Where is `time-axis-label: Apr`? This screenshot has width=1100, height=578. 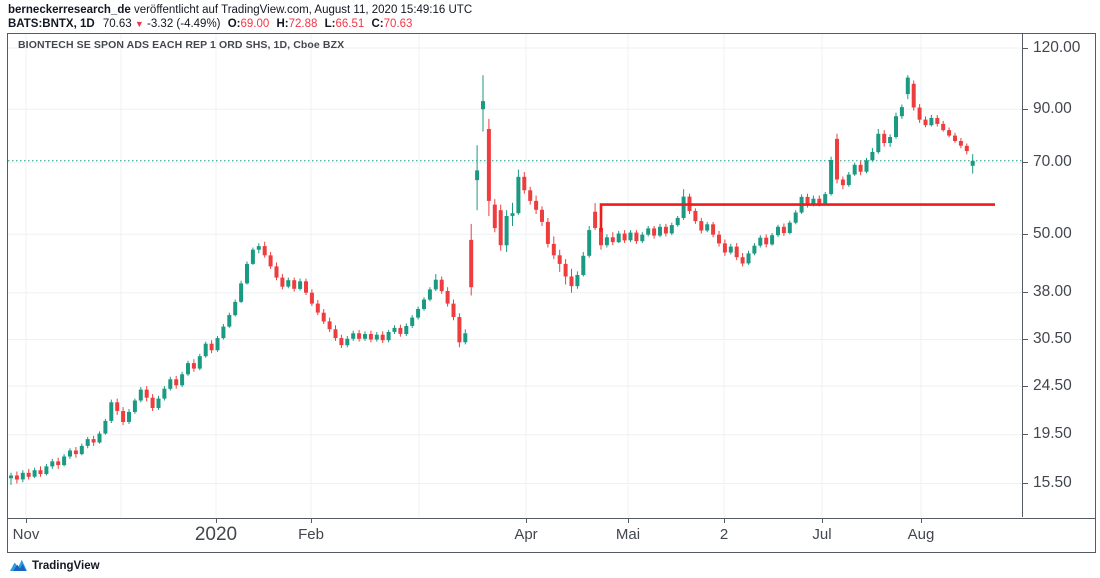 time-axis-label: Apr is located at coordinates (526, 534).